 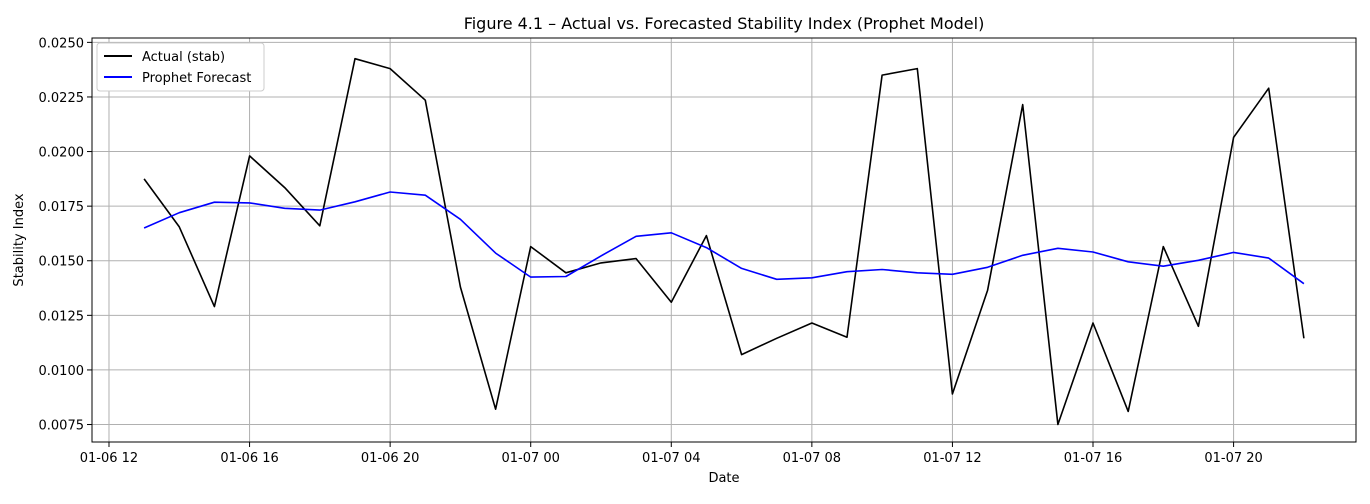 I want to click on x-tick-label: 01-07 04, so click(x=671, y=458).